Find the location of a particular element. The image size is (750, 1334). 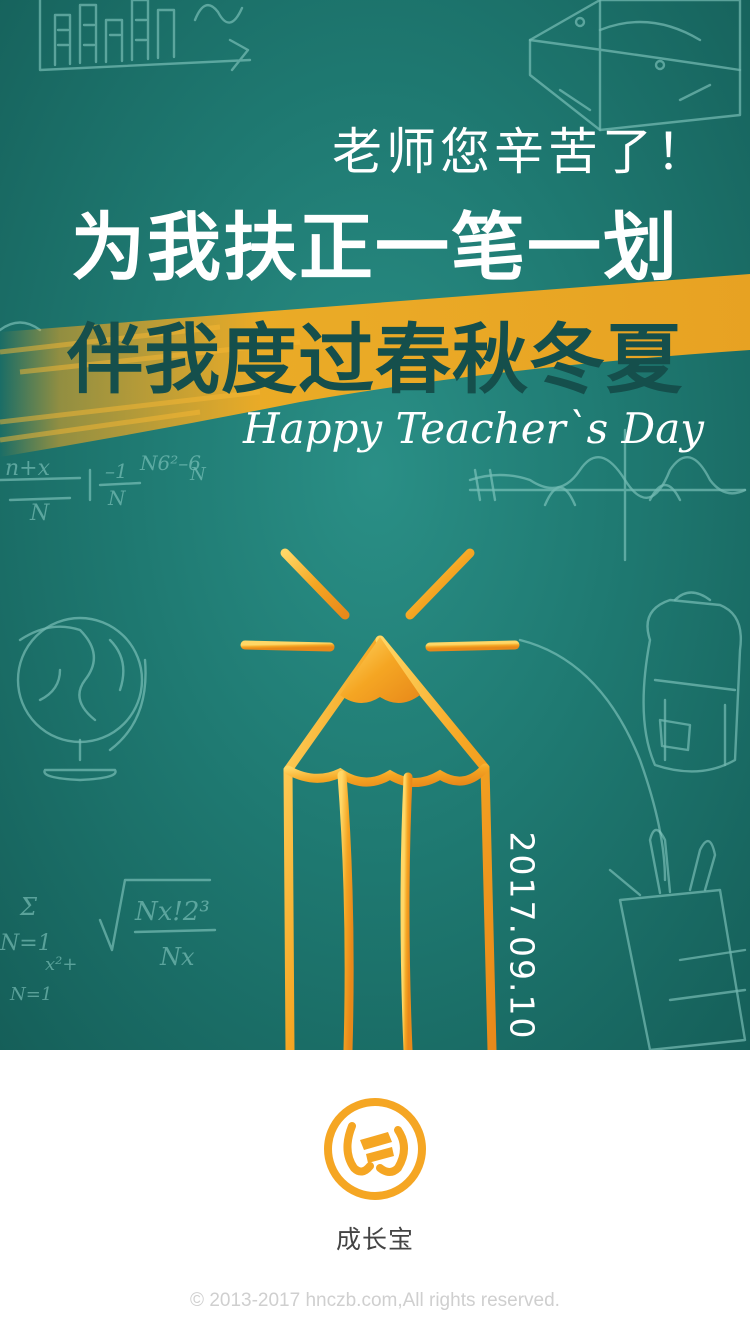

brand-name: 成长宝 is located at coordinates (374, 1239).